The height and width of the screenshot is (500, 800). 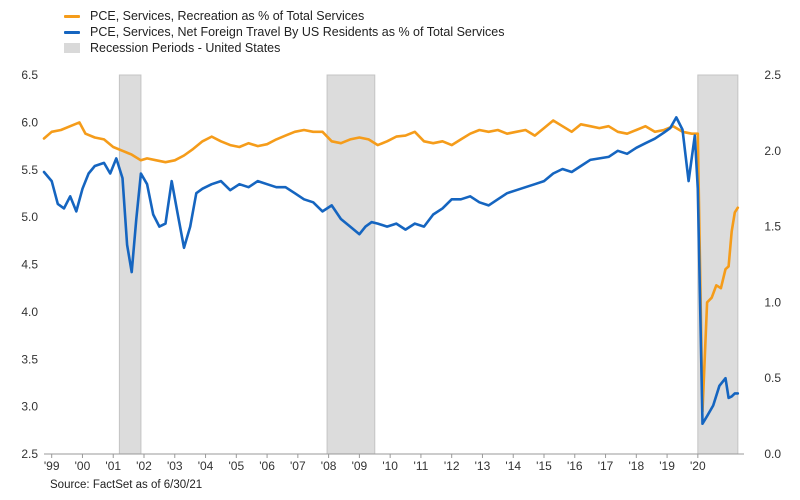 I want to click on y-right-tick-label: 2.0, so click(x=772, y=151).